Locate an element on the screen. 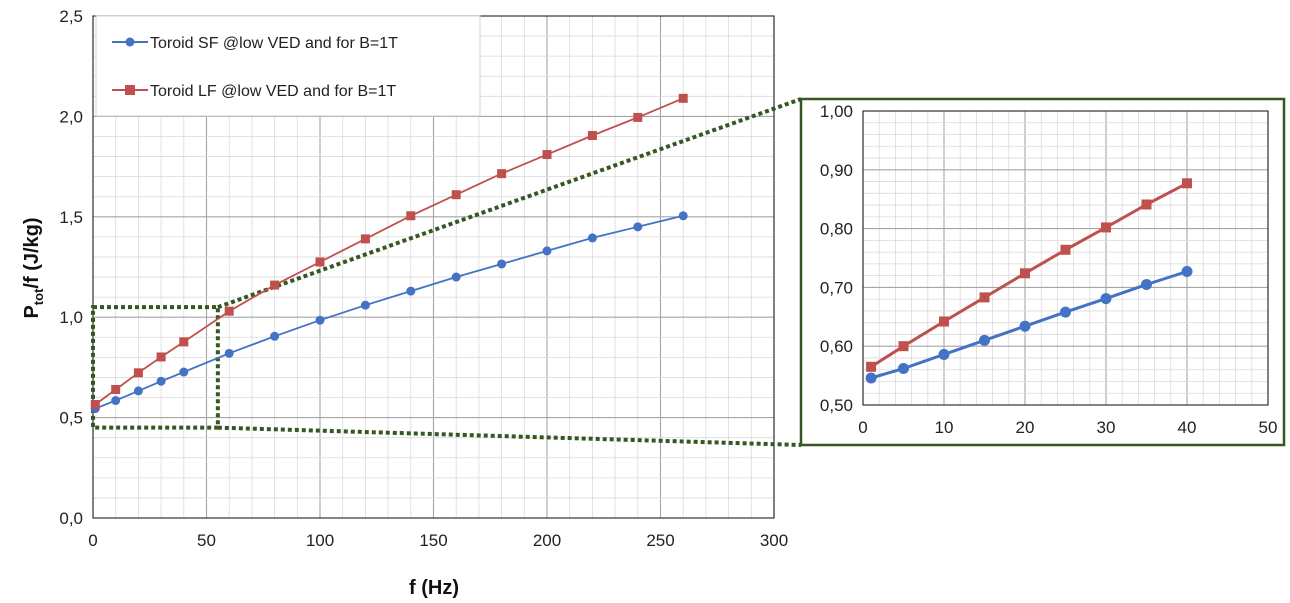  inset-x-tick-label: 20 is located at coordinates (1025, 427).